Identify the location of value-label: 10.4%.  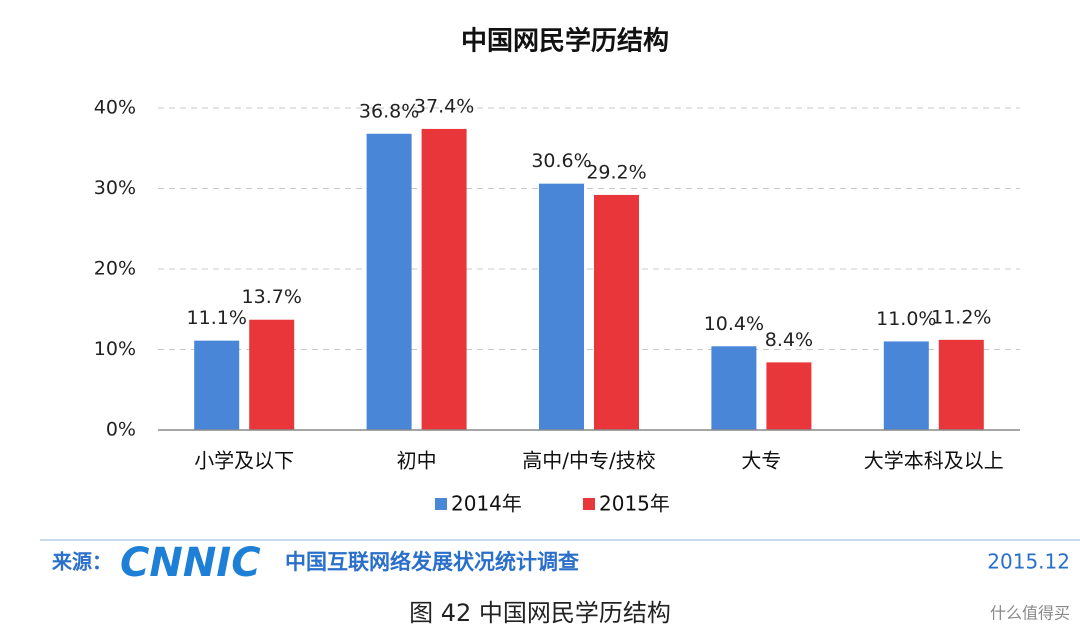
(734, 324).